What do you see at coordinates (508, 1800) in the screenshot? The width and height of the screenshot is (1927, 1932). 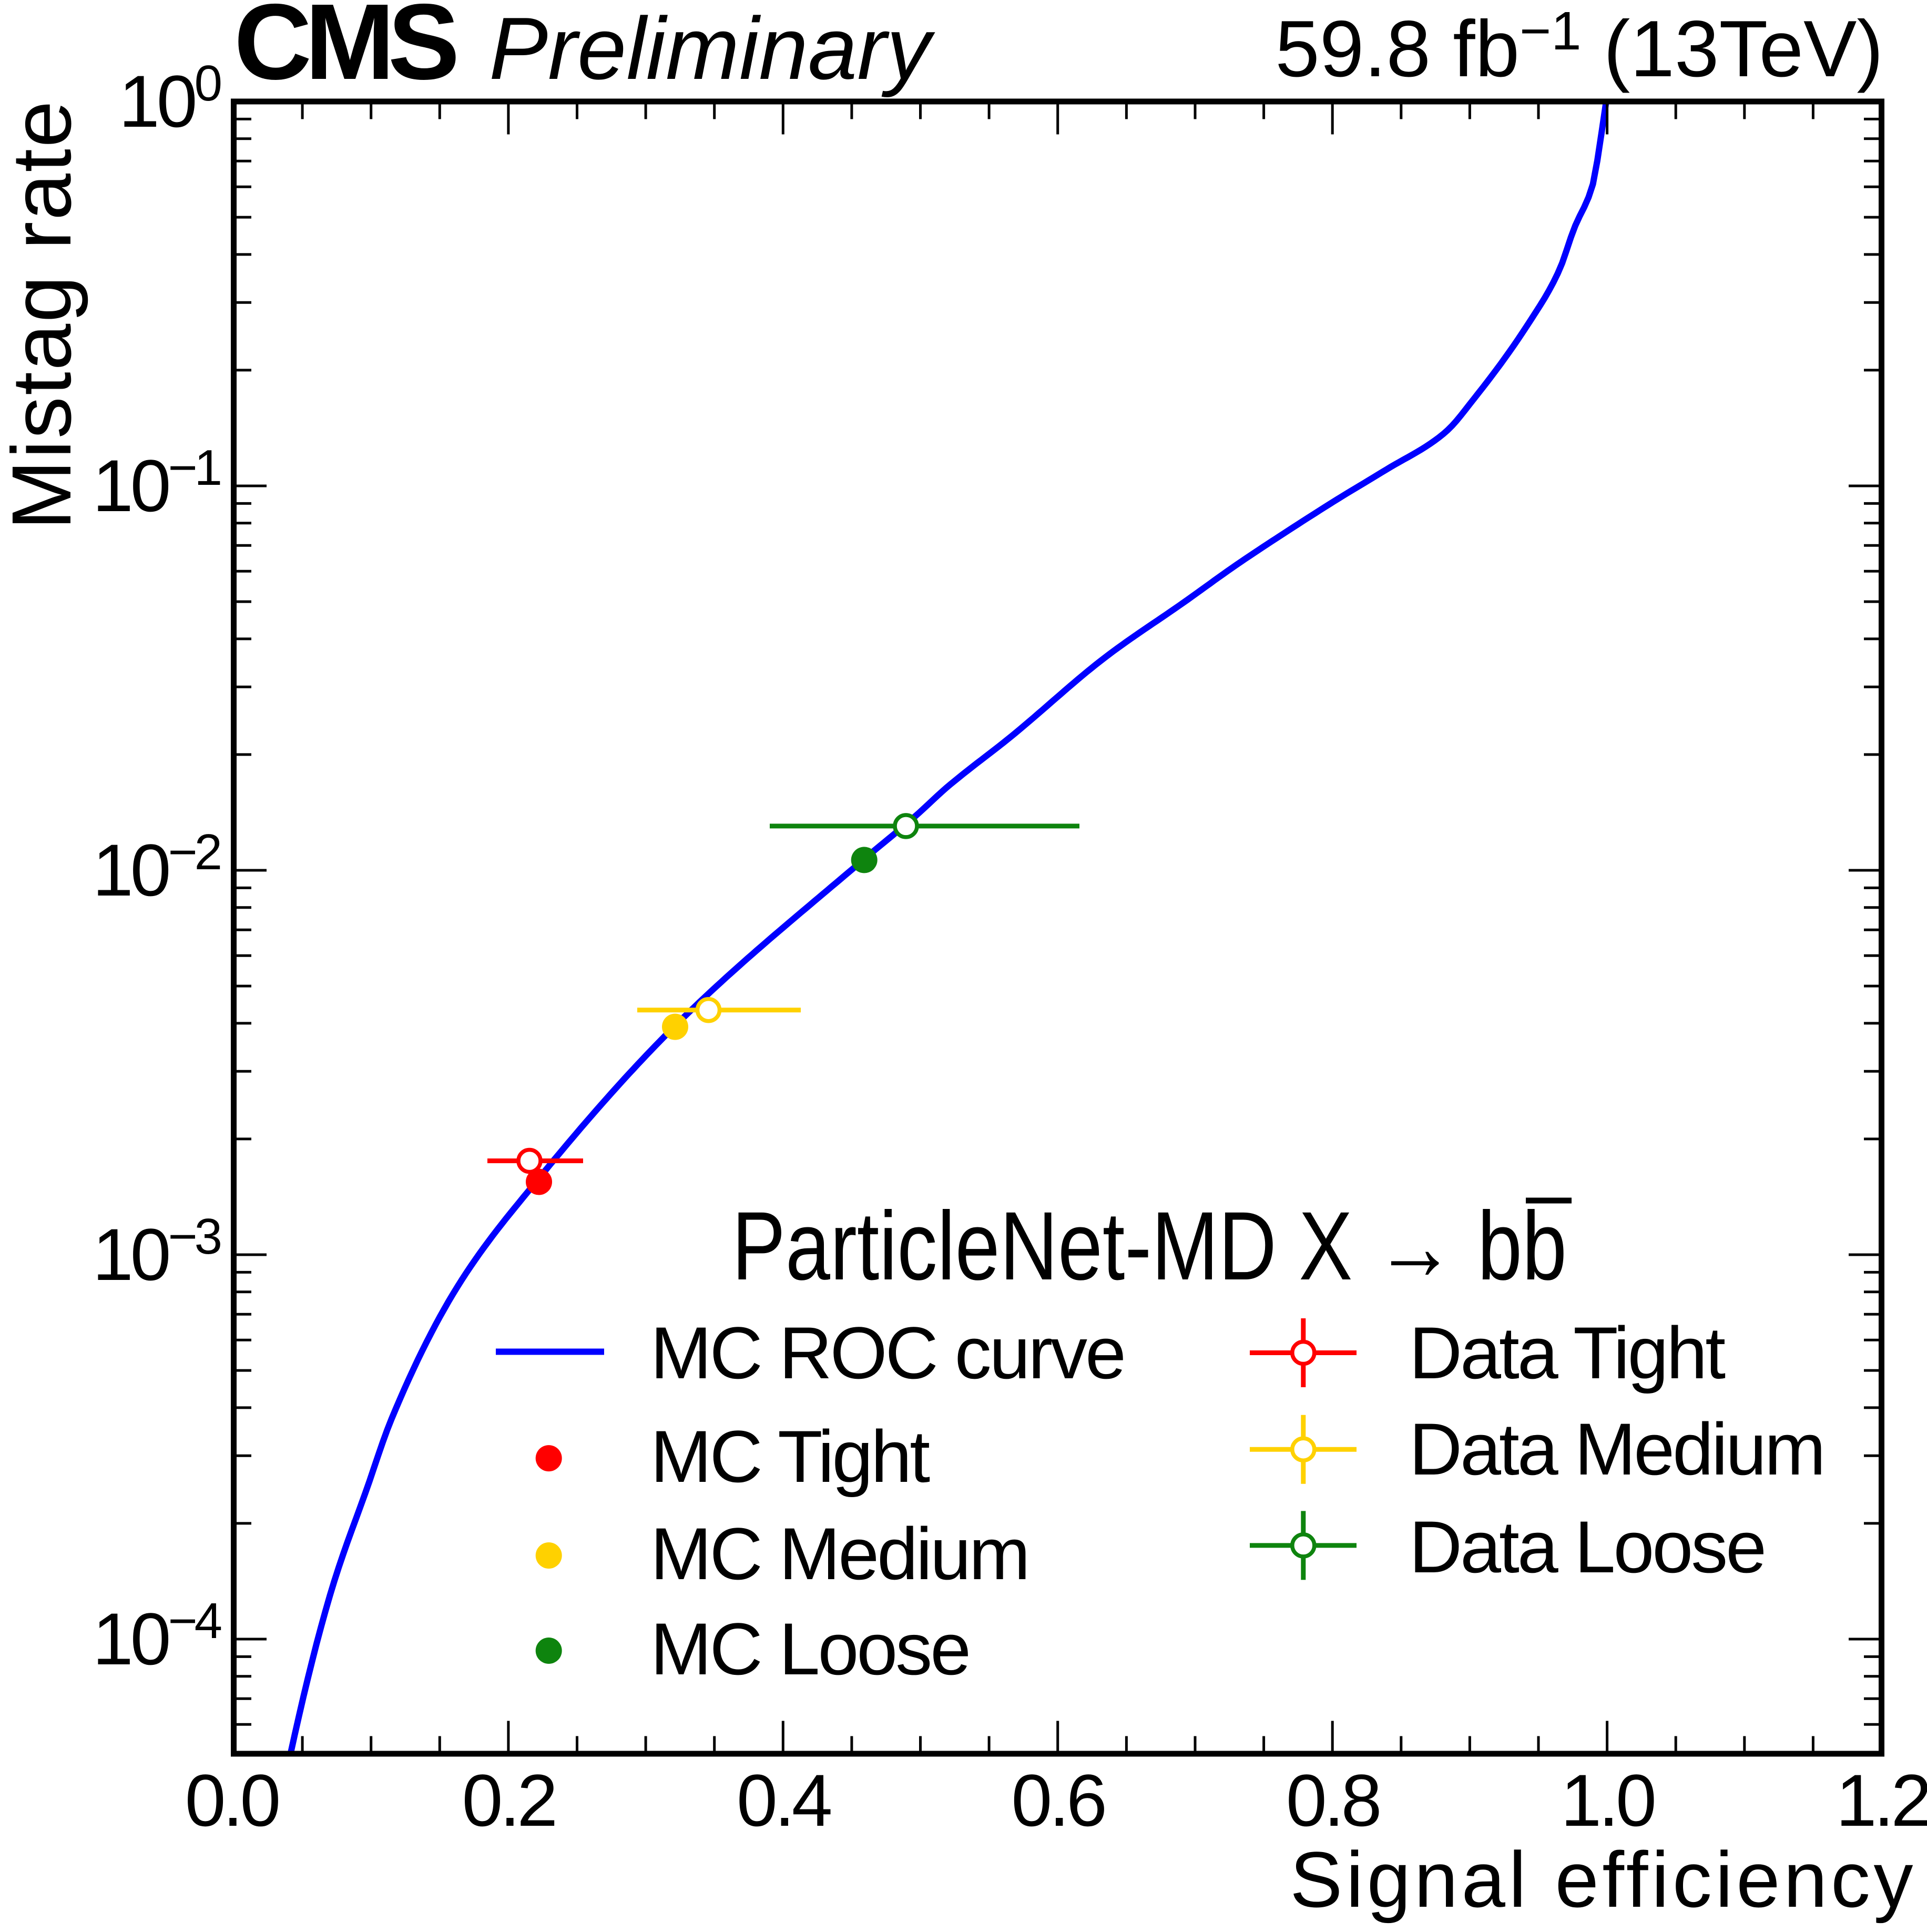 I see `svg-text: 0.2` at bounding box center [508, 1800].